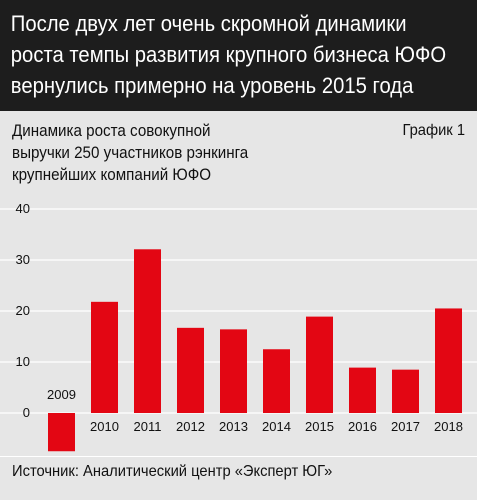 This screenshot has height=500, width=477. I want to click on x-tick-label: 2009, so click(61, 394).